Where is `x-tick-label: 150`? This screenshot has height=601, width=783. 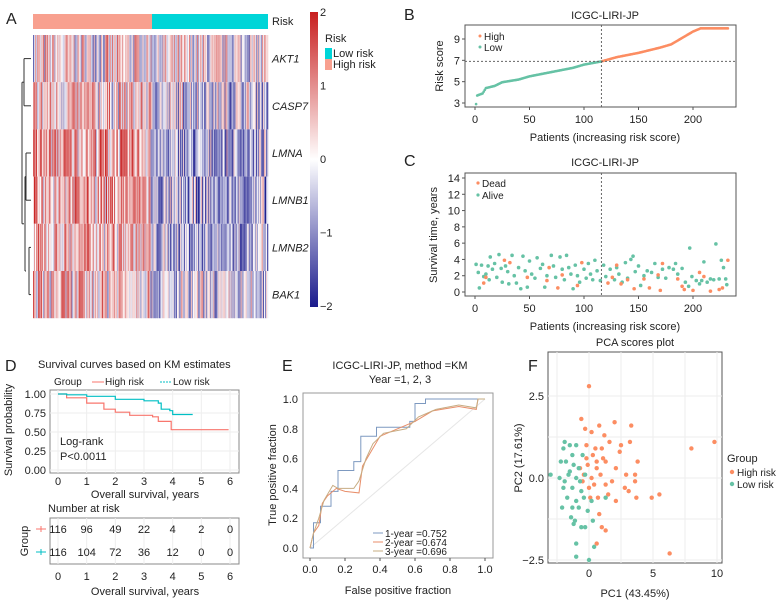
x-tick-label: 150 is located at coordinates (638, 120).